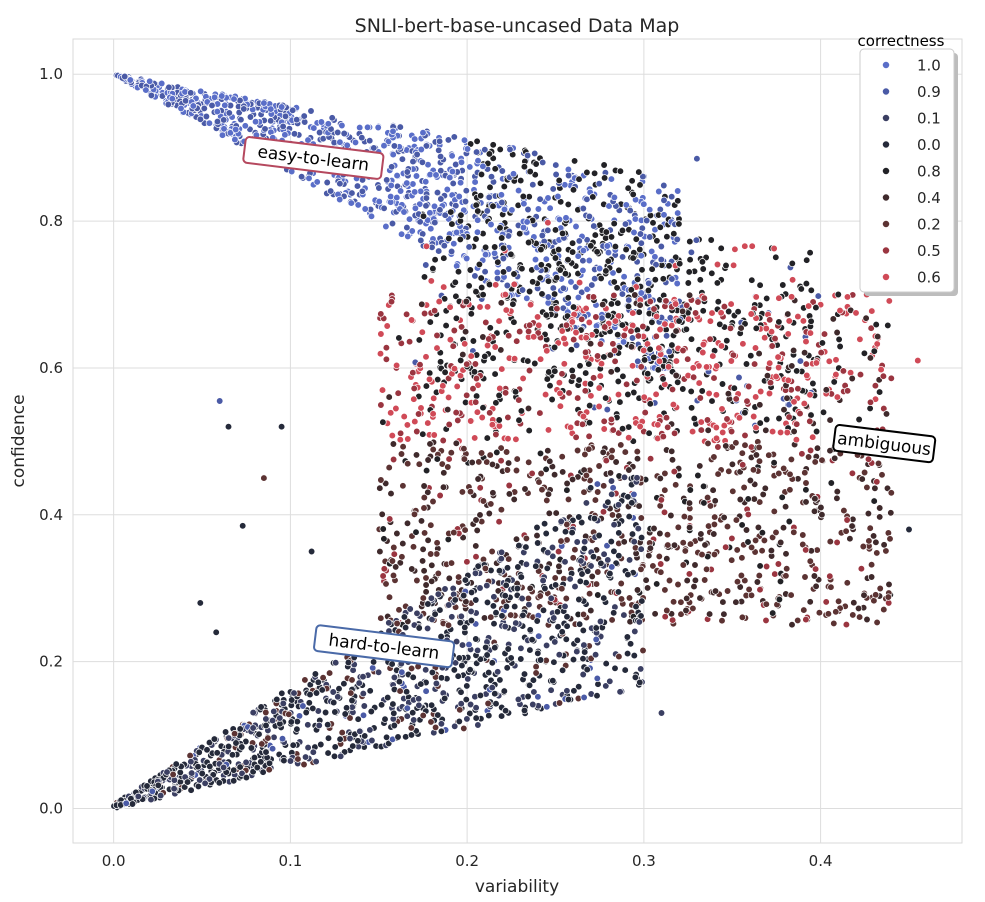 This screenshot has height=902, width=985. Describe the element at coordinates (290, 861) in the screenshot. I see `x-tick-label: 0.1` at that location.